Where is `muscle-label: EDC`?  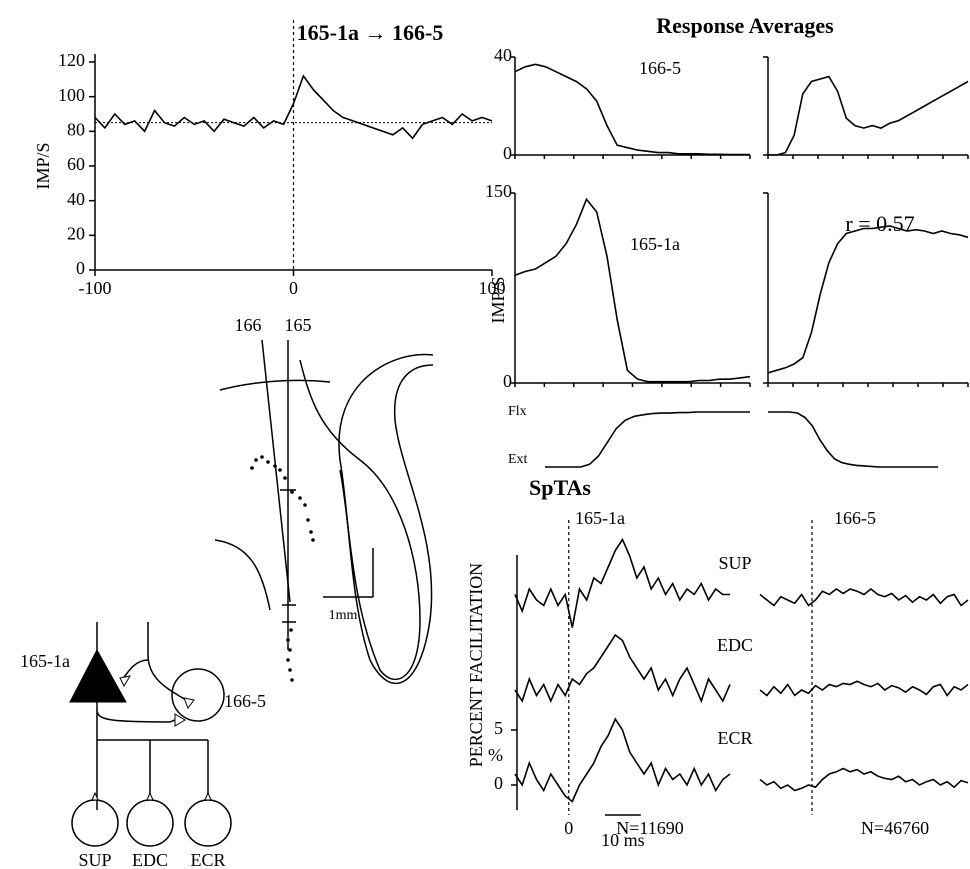 muscle-label: EDC is located at coordinates (150, 859).